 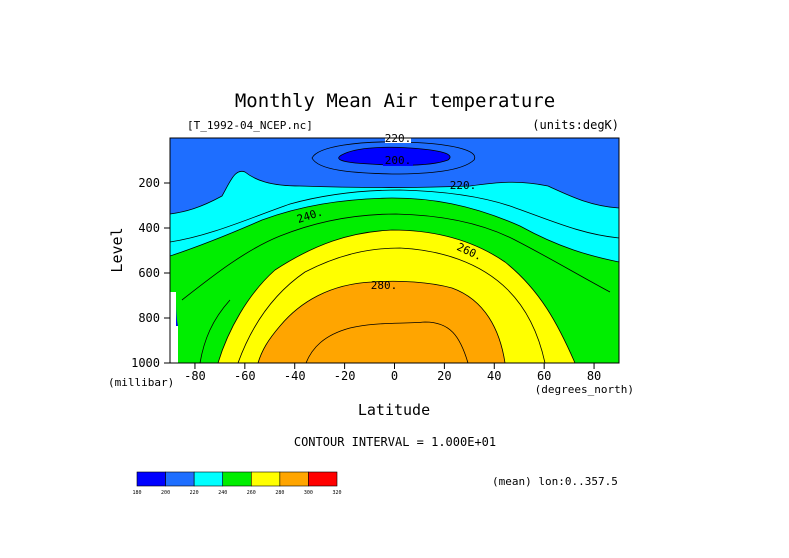 What do you see at coordinates (250, 125) in the screenshot?
I see `file-label: [T_1992-04_NCEP.nc]` at bounding box center [250, 125].